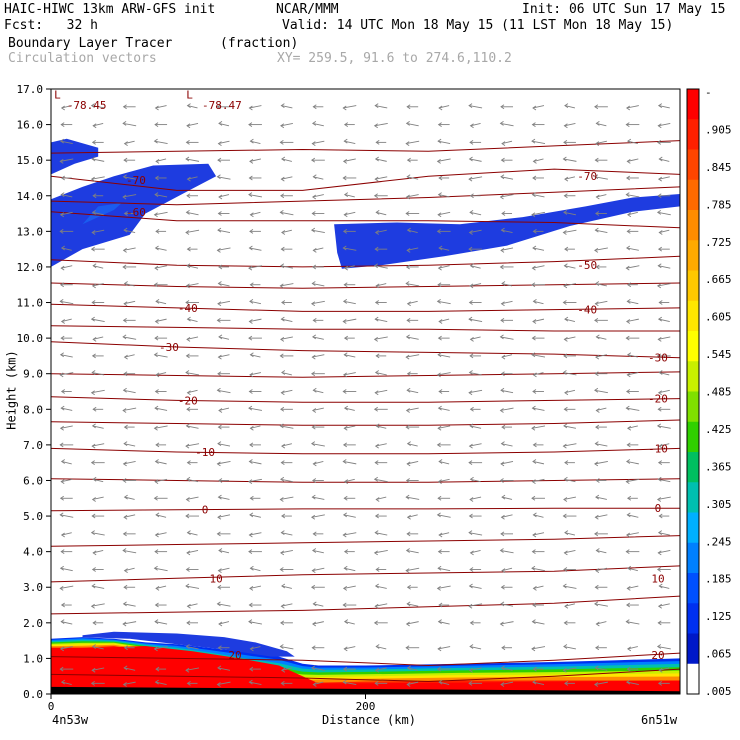 The width and height of the screenshot is (740, 740). Describe the element at coordinates (693, 391) in the screenshot. I see `colorbar-frame` at that location.